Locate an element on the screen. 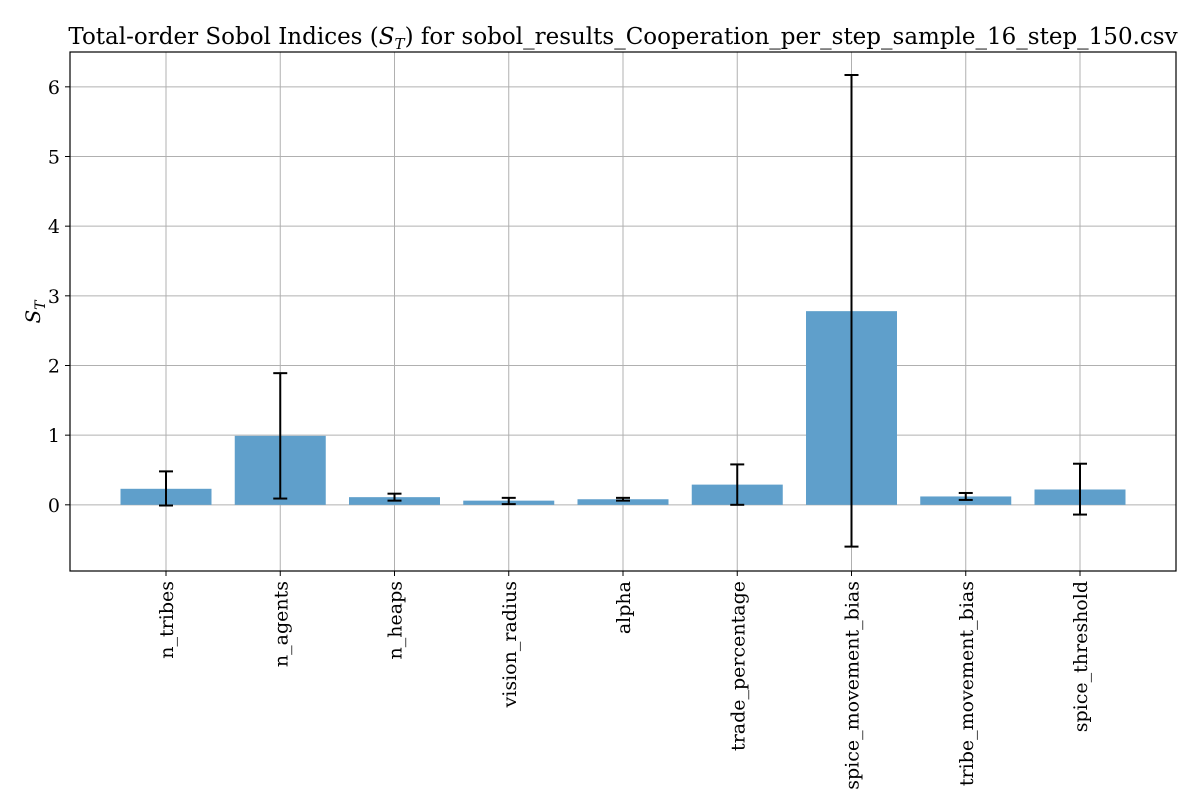 Image resolution: width=1200 pixels, height=800 pixels. x-tick-label-alpha: alpha is located at coordinates (624, 607).